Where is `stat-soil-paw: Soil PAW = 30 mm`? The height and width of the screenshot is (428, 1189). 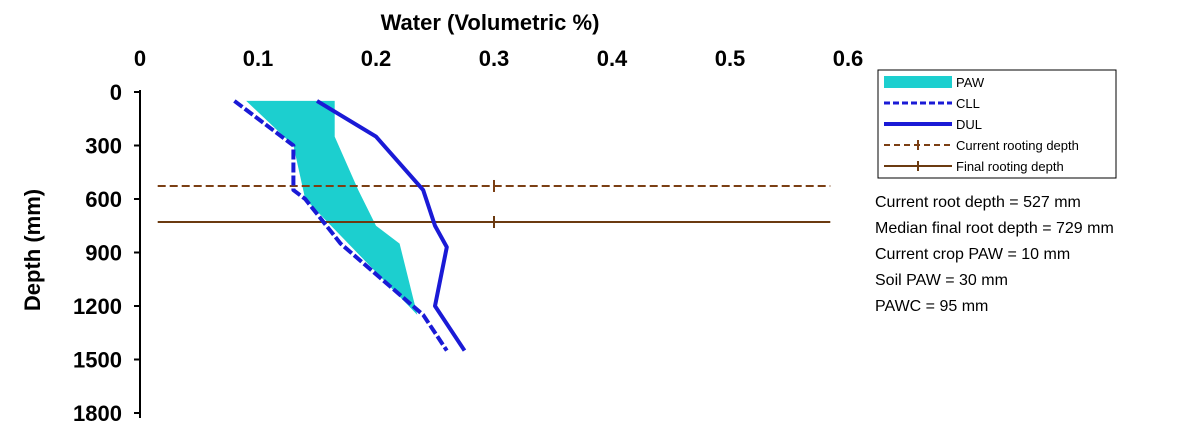
stat-soil-paw: Soil PAW = 30 mm is located at coordinates (941, 280).